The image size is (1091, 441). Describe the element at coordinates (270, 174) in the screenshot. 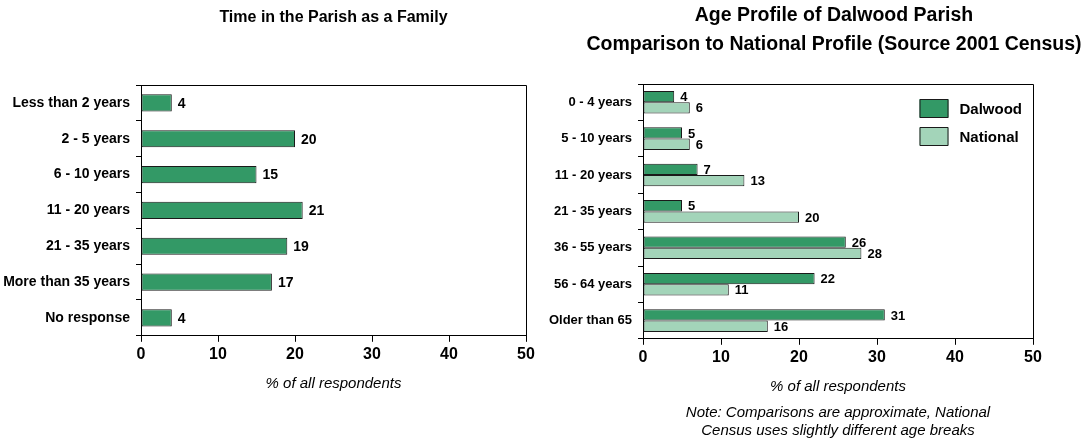

I see `data-label: 15` at that location.